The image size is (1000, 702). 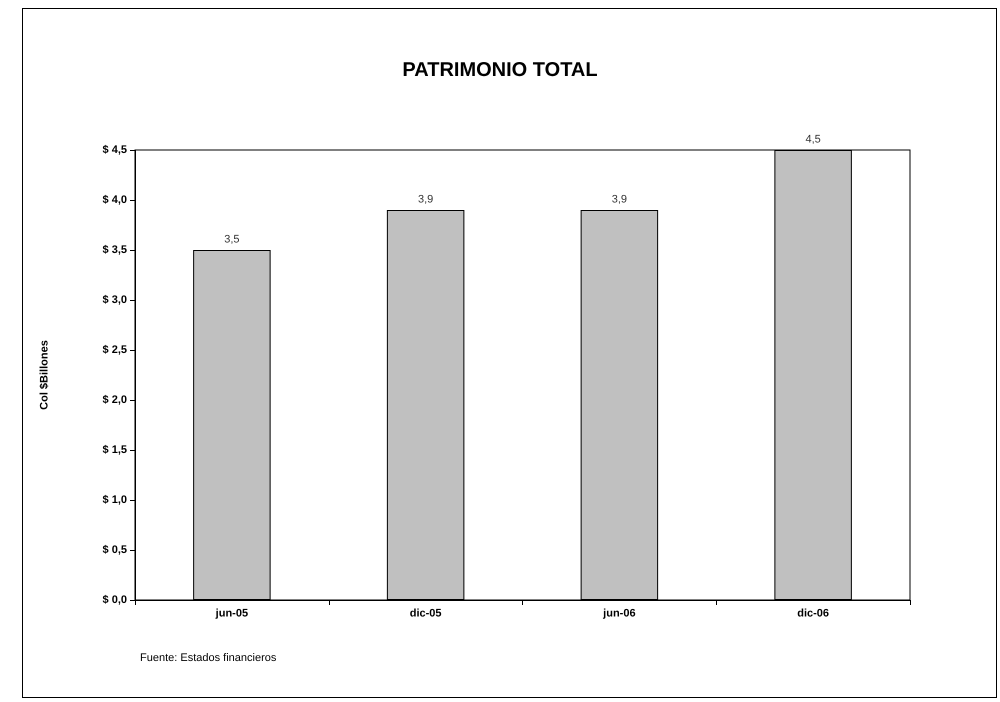 What do you see at coordinates (114, 400) in the screenshot?
I see `y-tick-label: $ 2,0` at bounding box center [114, 400].